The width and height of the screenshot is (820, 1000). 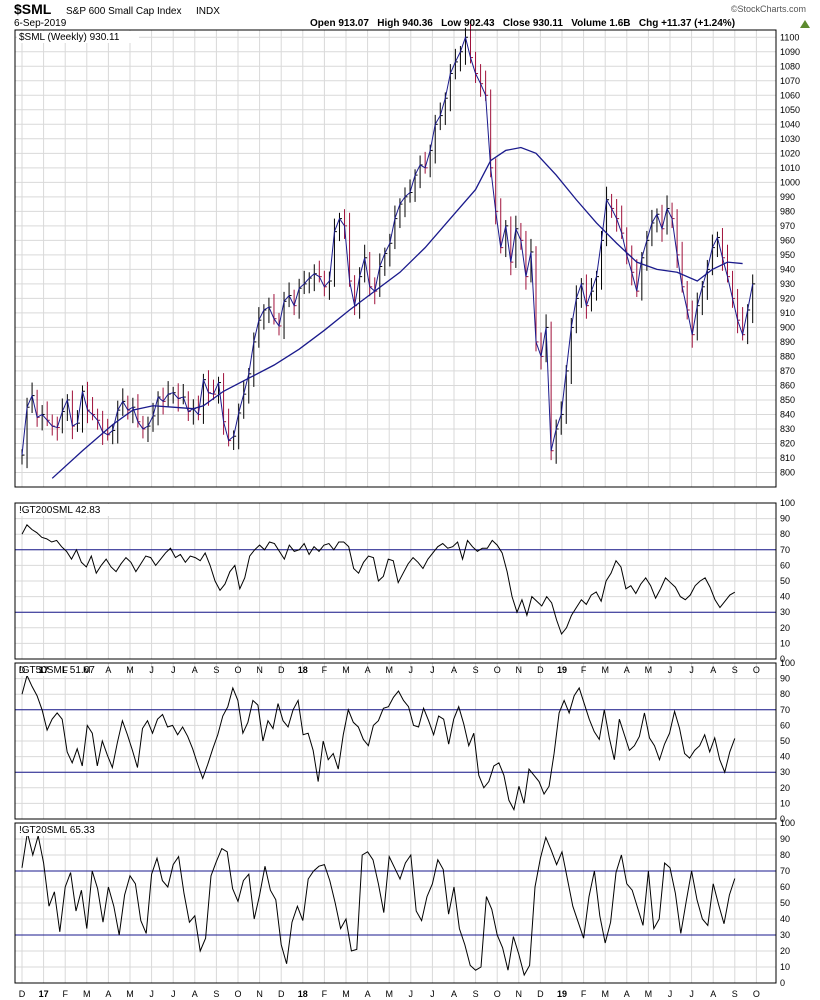 I want to click on y-tick-label: 60, so click(x=785, y=725).